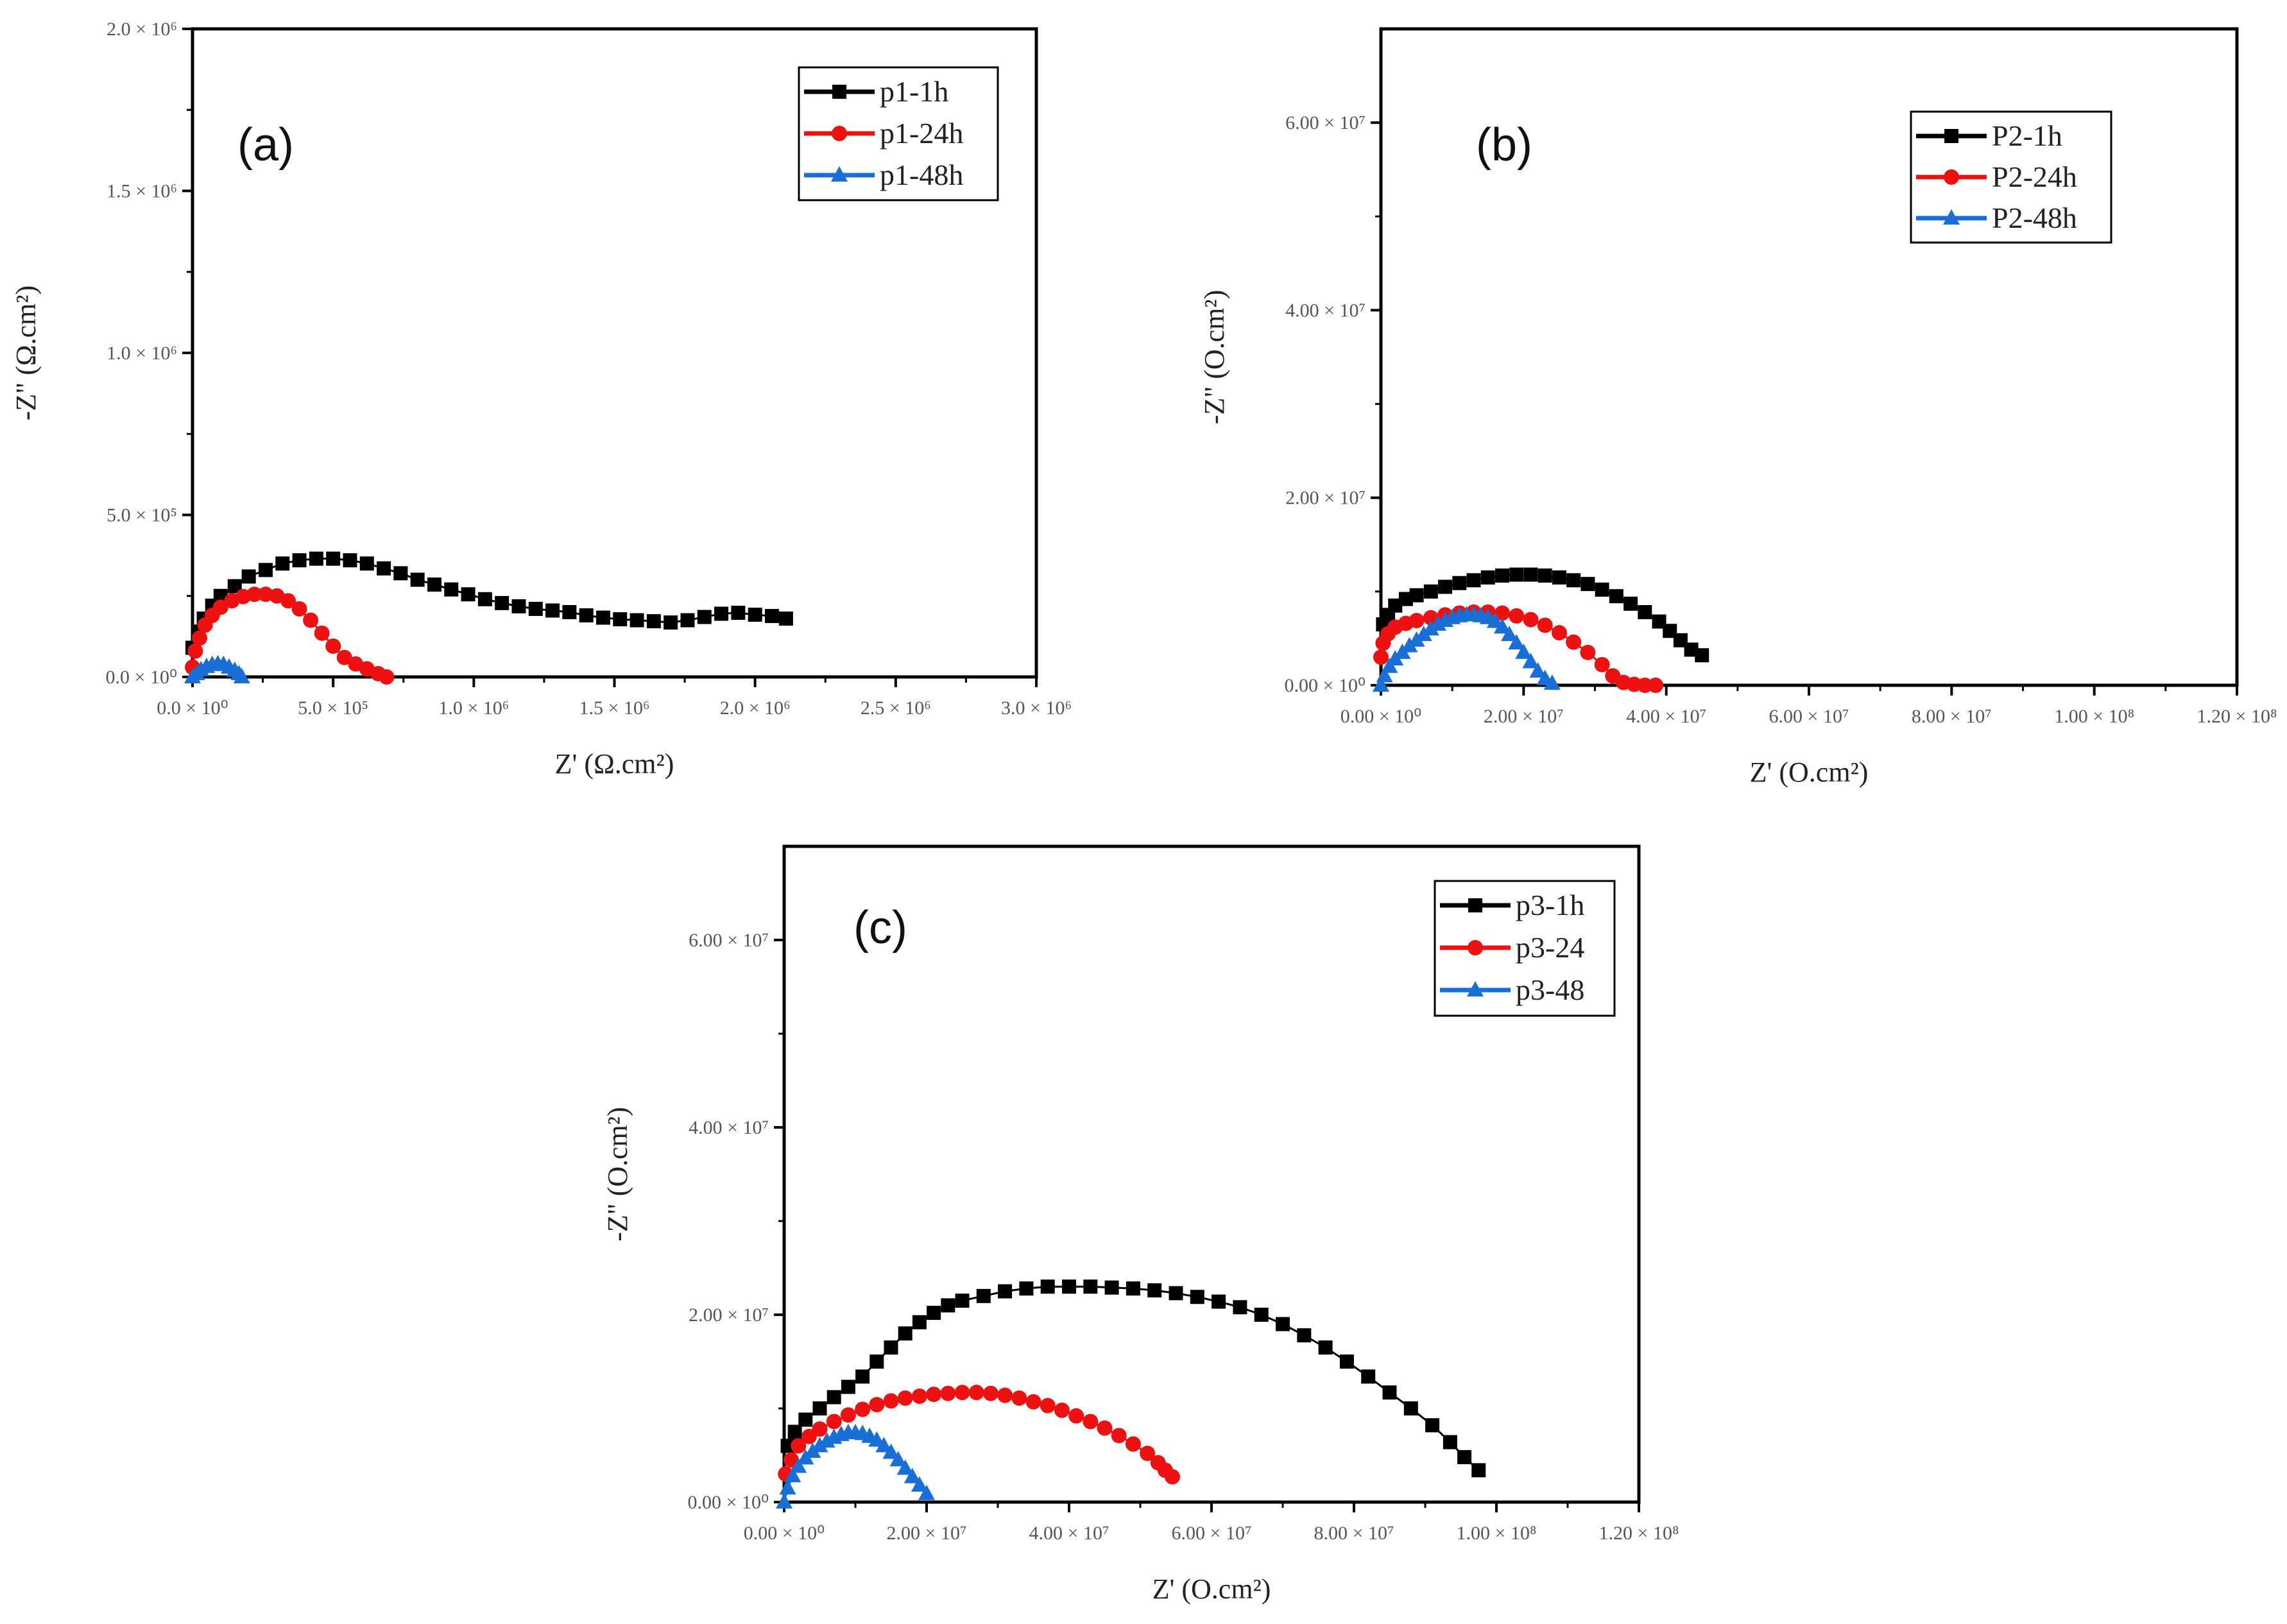 The height and width of the screenshot is (1624, 2287). What do you see at coordinates (1354, 1534) in the screenshot?
I see `x-tick-label: 8.00 × 10⁷` at bounding box center [1354, 1534].